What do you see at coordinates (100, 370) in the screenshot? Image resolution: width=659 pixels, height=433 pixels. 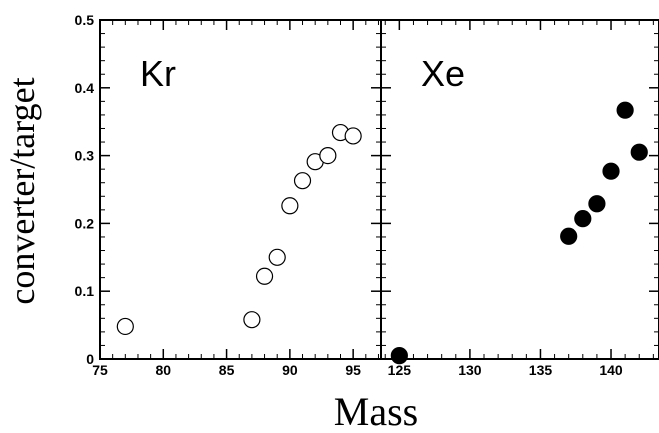 I see `x-tick-label: 75` at bounding box center [100, 370].